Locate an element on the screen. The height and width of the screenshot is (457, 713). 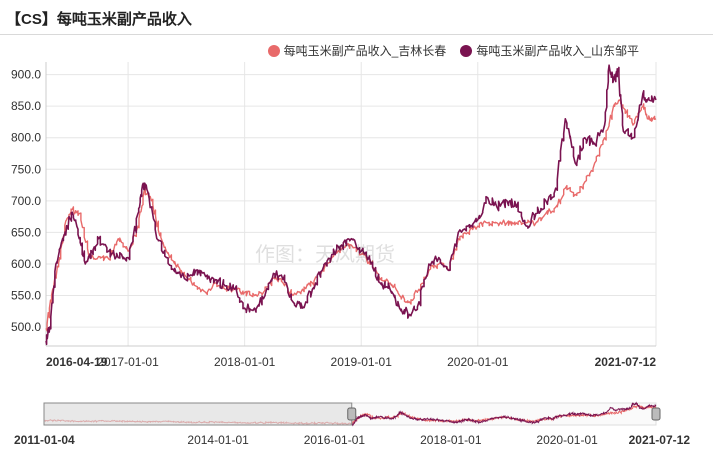
x-tick-label: 2017-01-01 is located at coordinates (128, 362).